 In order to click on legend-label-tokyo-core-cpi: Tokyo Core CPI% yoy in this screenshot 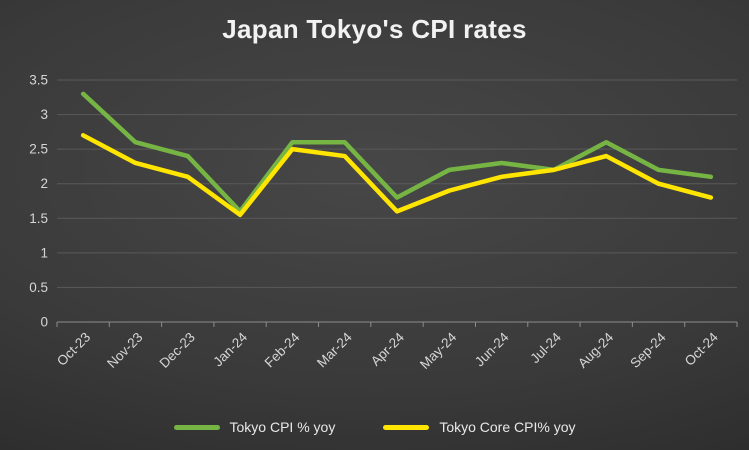, I will do `click(507, 427)`.